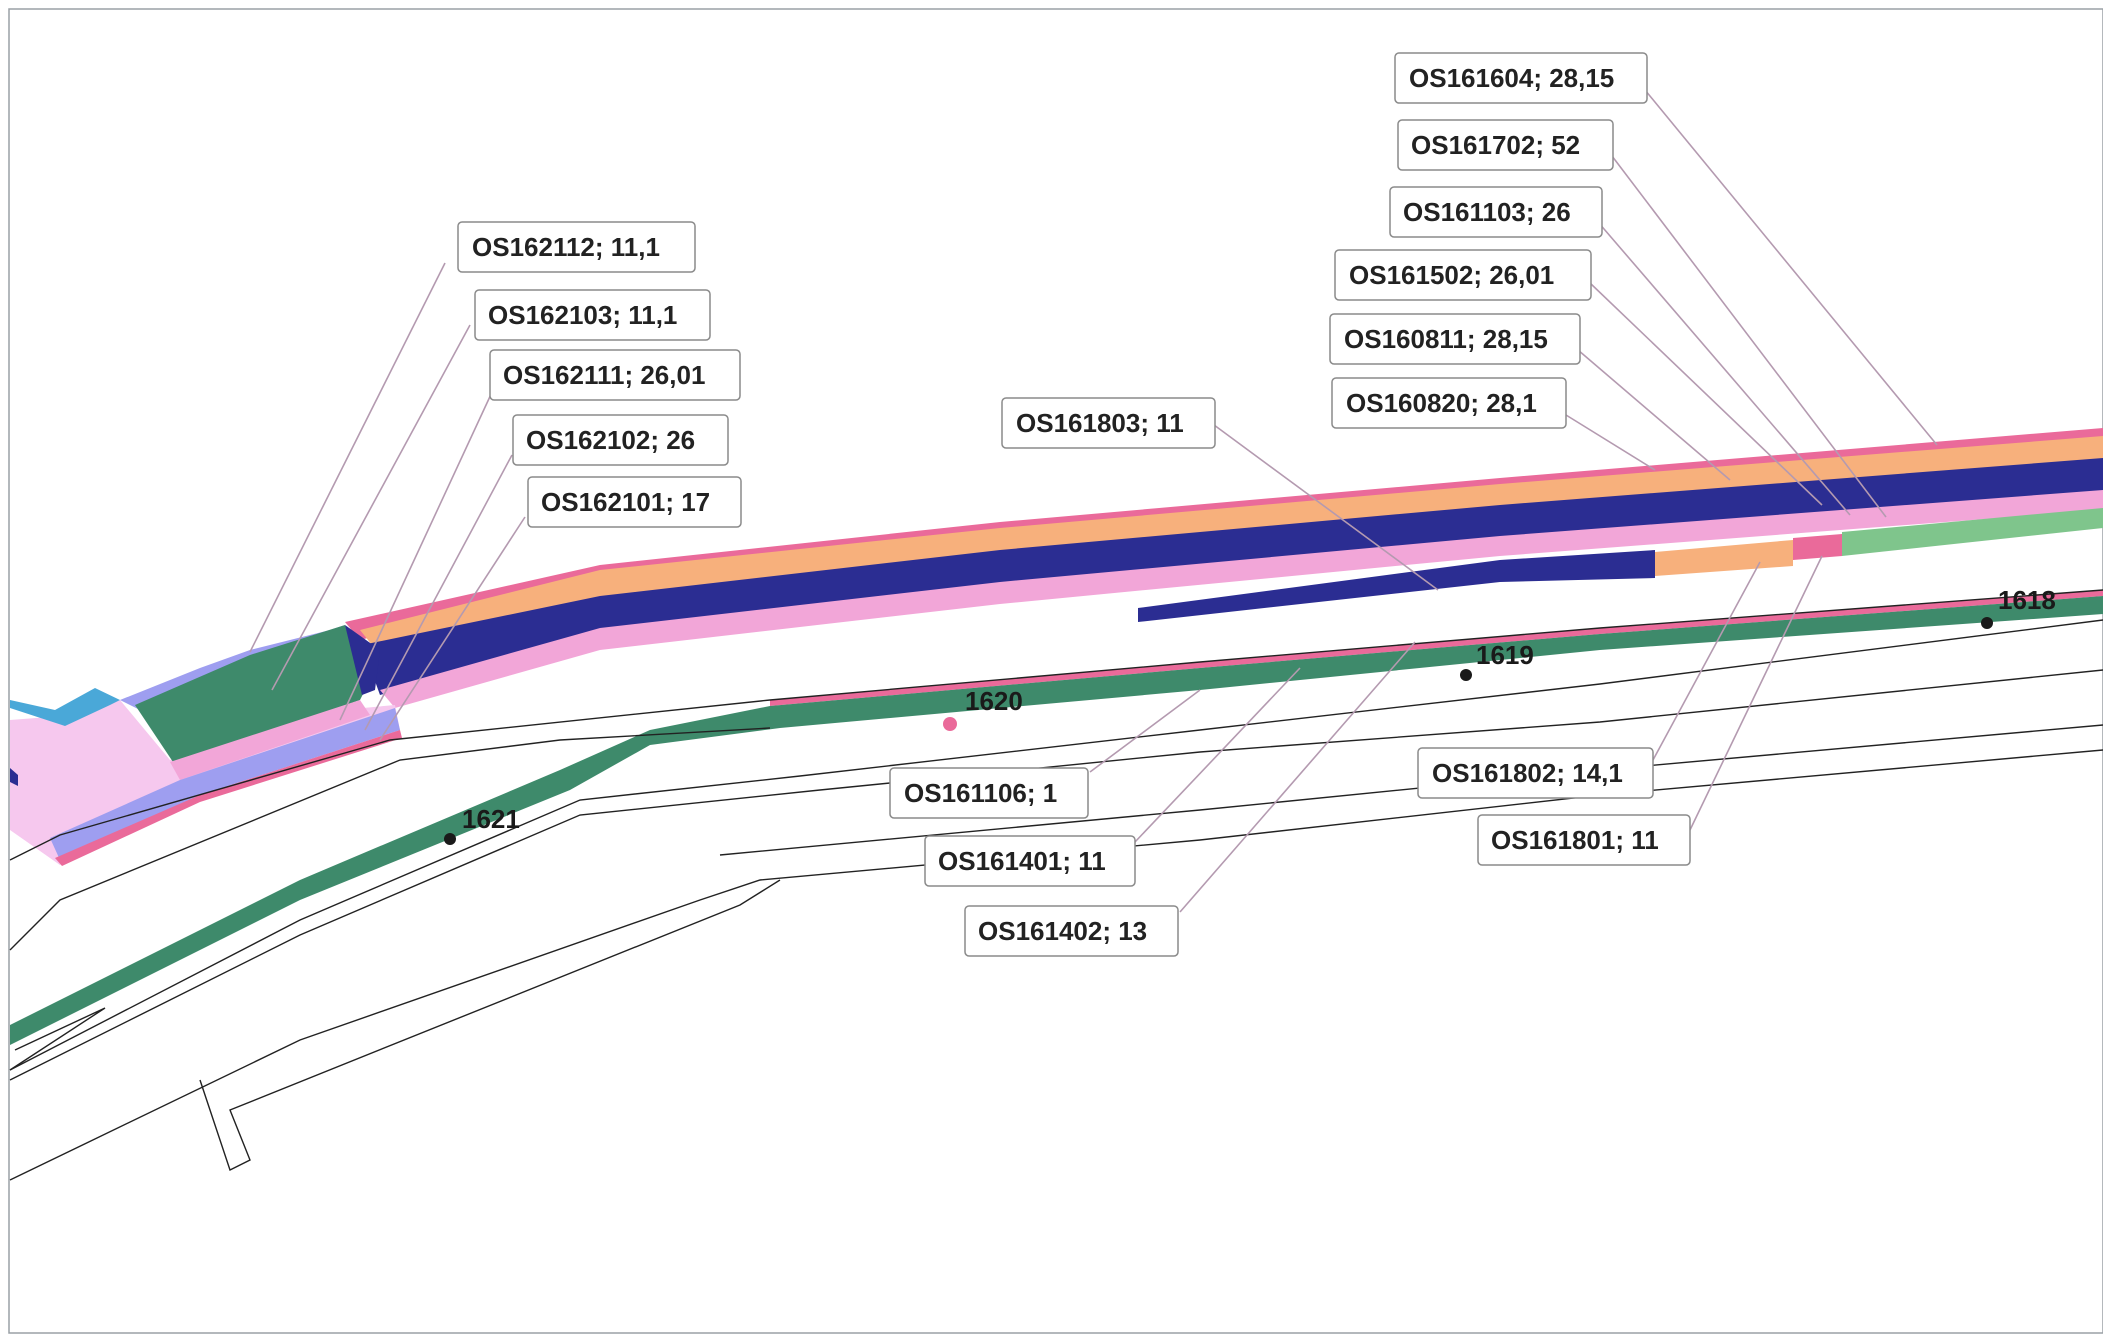  What do you see at coordinates (1324, 506) in the screenshot?
I see `leader-os161803` at bounding box center [1324, 506].